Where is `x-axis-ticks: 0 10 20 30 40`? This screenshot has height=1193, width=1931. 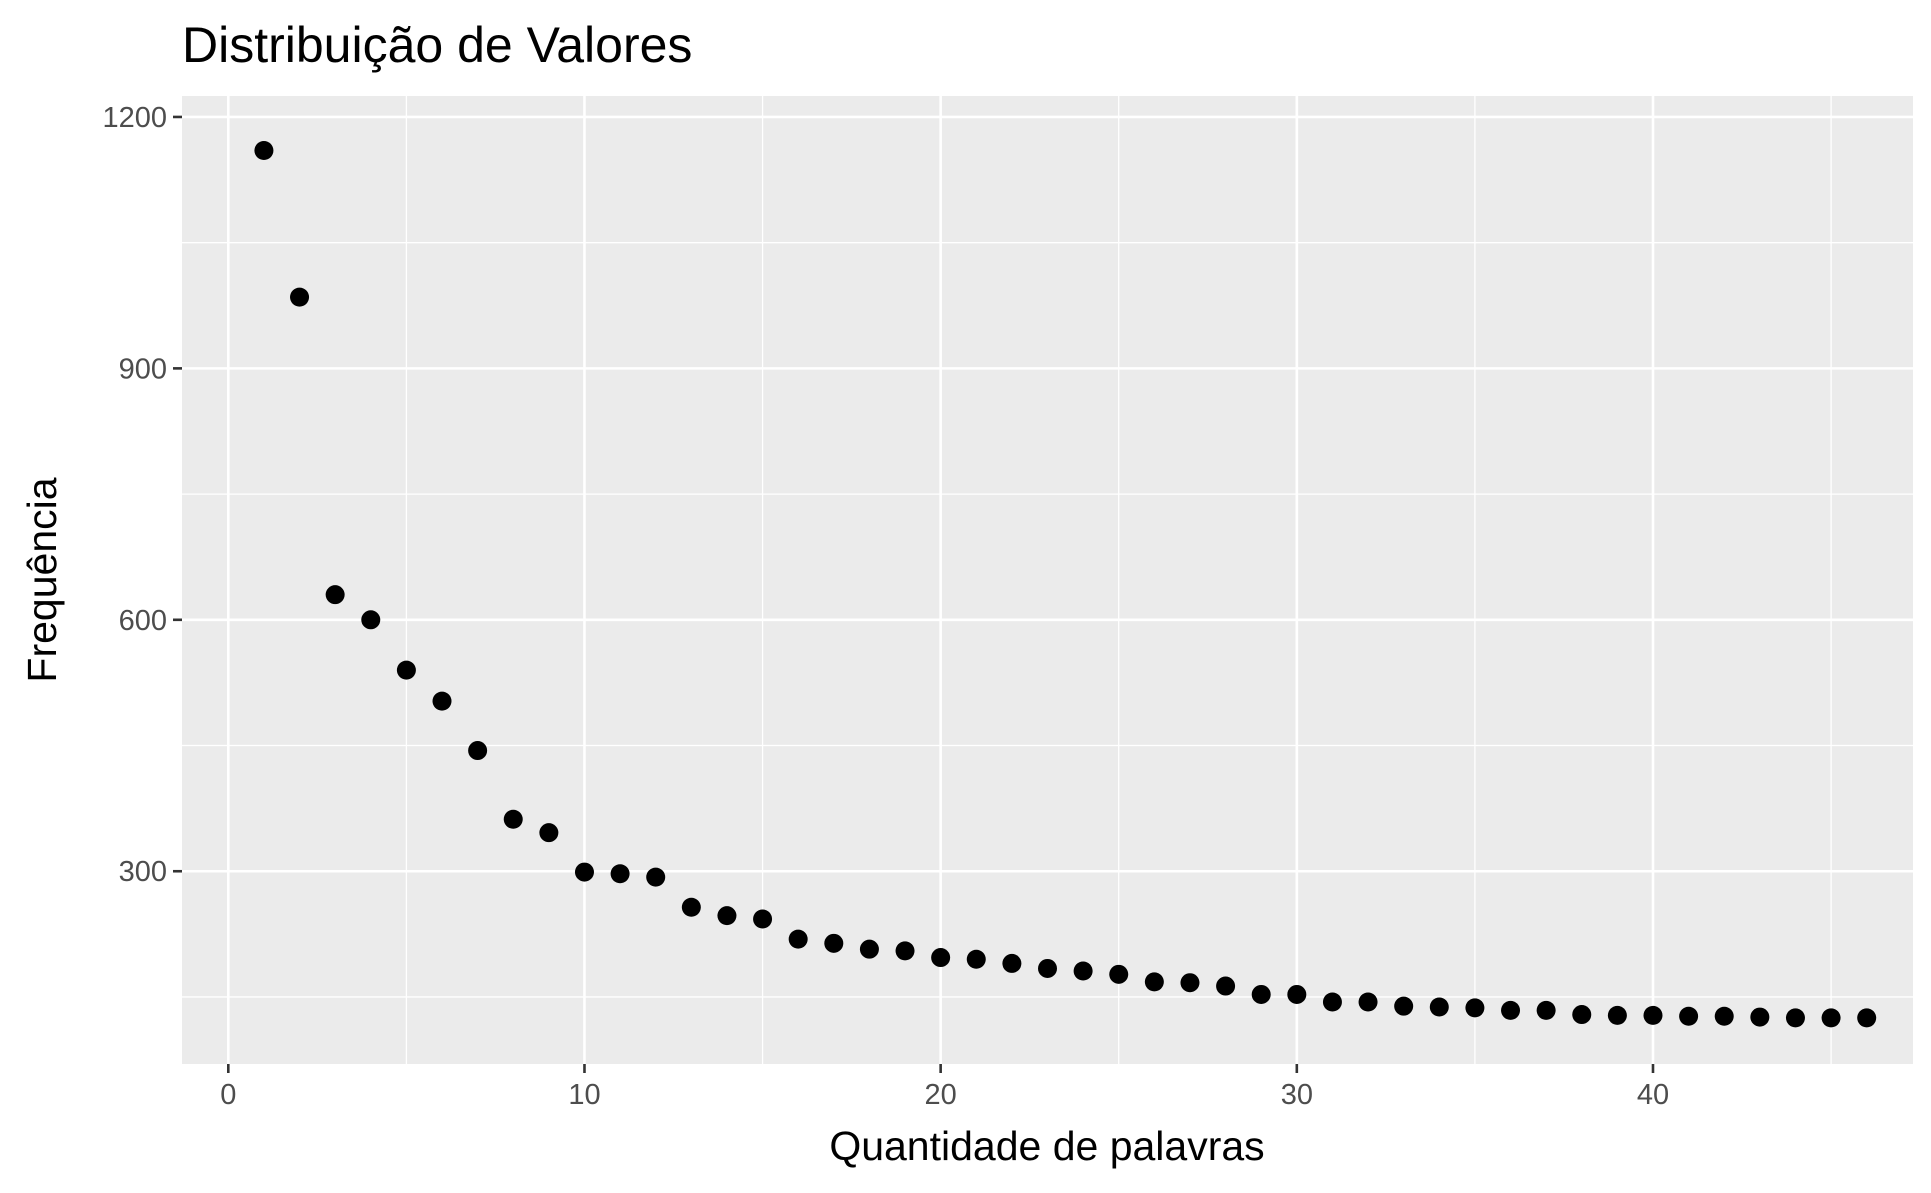
x-axis-ticks: 0 10 20 30 40 is located at coordinates (944, 1087).